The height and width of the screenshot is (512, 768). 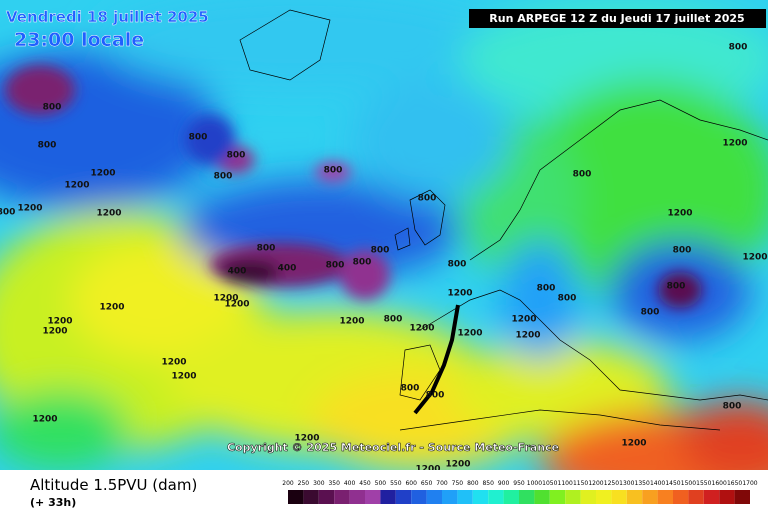 What do you see at coordinates (534, 483) in the screenshot?
I see `legend-label: 1000` at bounding box center [534, 483].